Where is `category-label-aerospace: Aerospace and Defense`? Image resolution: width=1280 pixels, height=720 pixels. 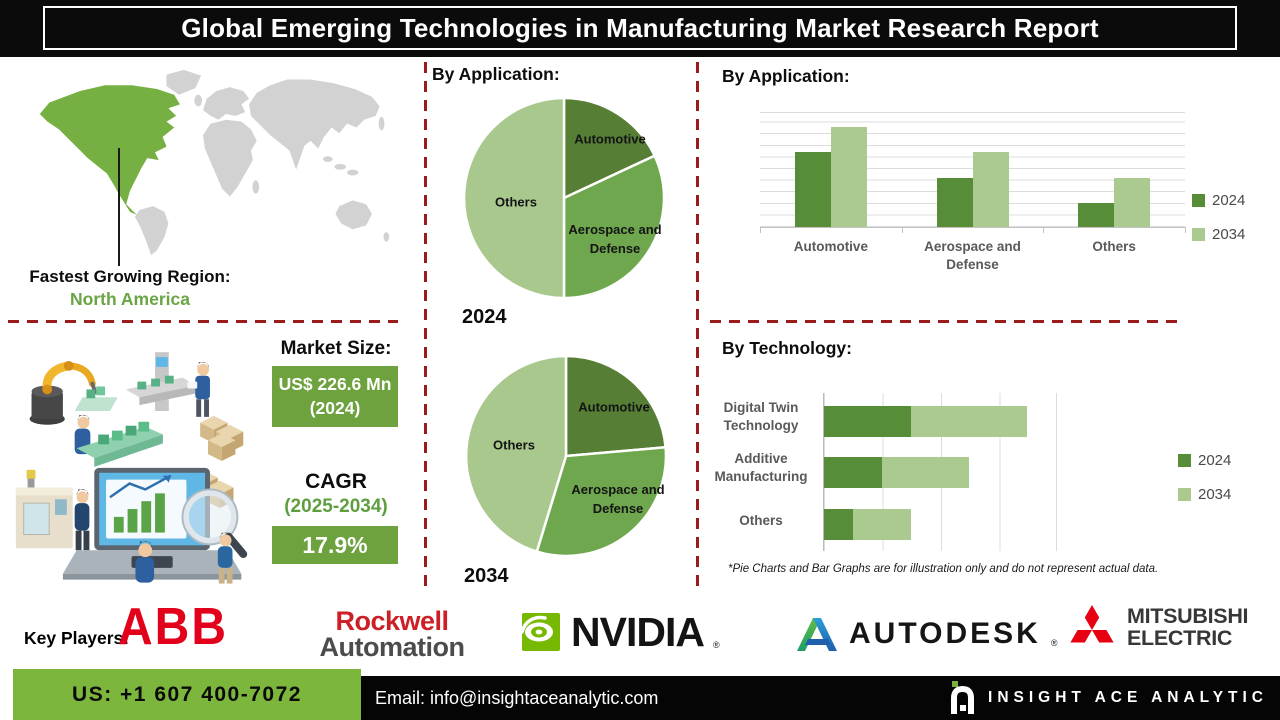 category-label-aerospace: Aerospace and Defense is located at coordinates (973, 255).